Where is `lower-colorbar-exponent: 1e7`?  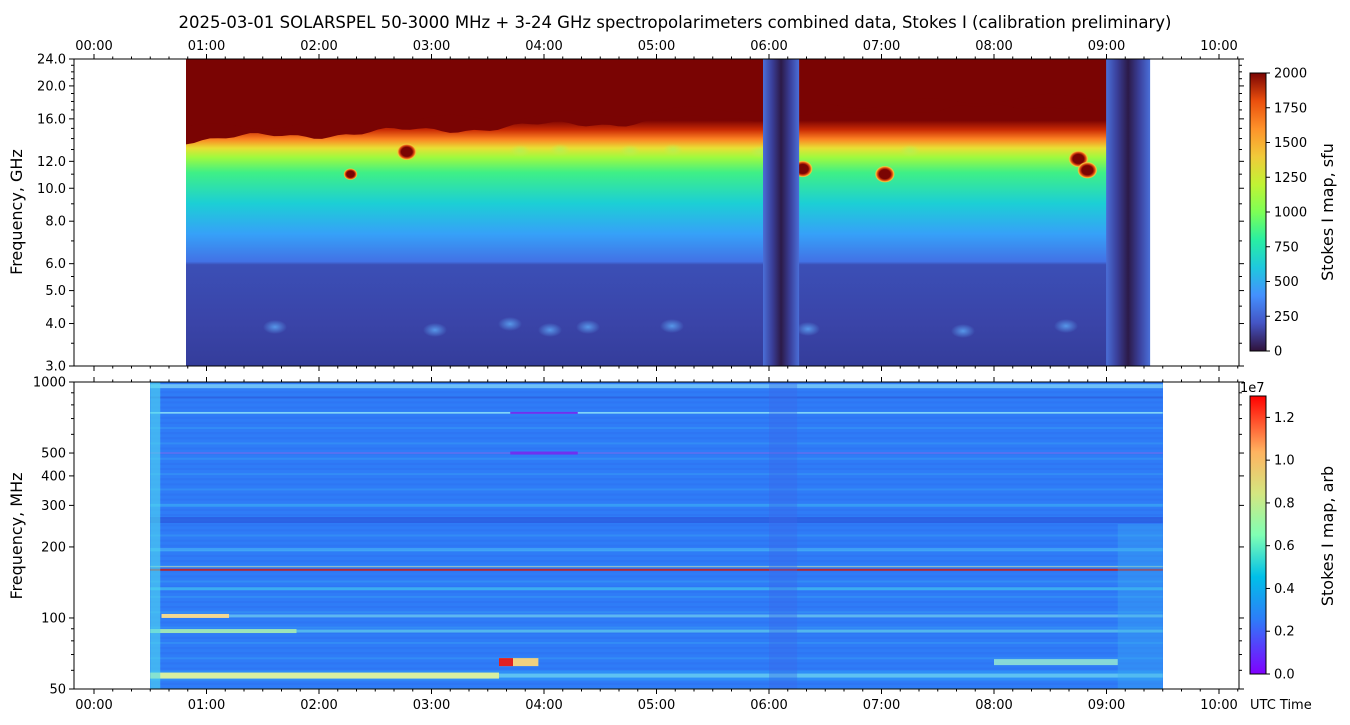 lower-colorbar-exponent: 1e7 is located at coordinates (1252, 388).